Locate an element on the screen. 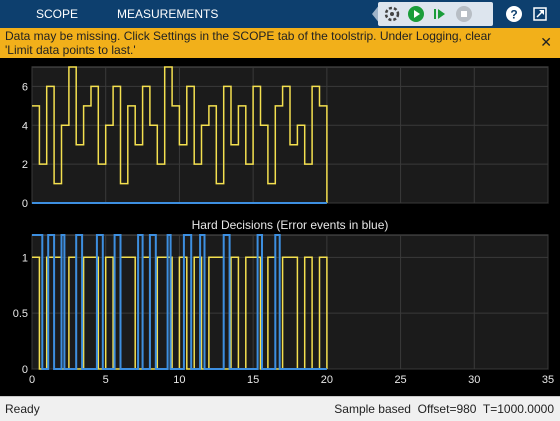 This screenshot has width=560, height=421. y-tick-label: 1 is located at coordinates (25, 258).